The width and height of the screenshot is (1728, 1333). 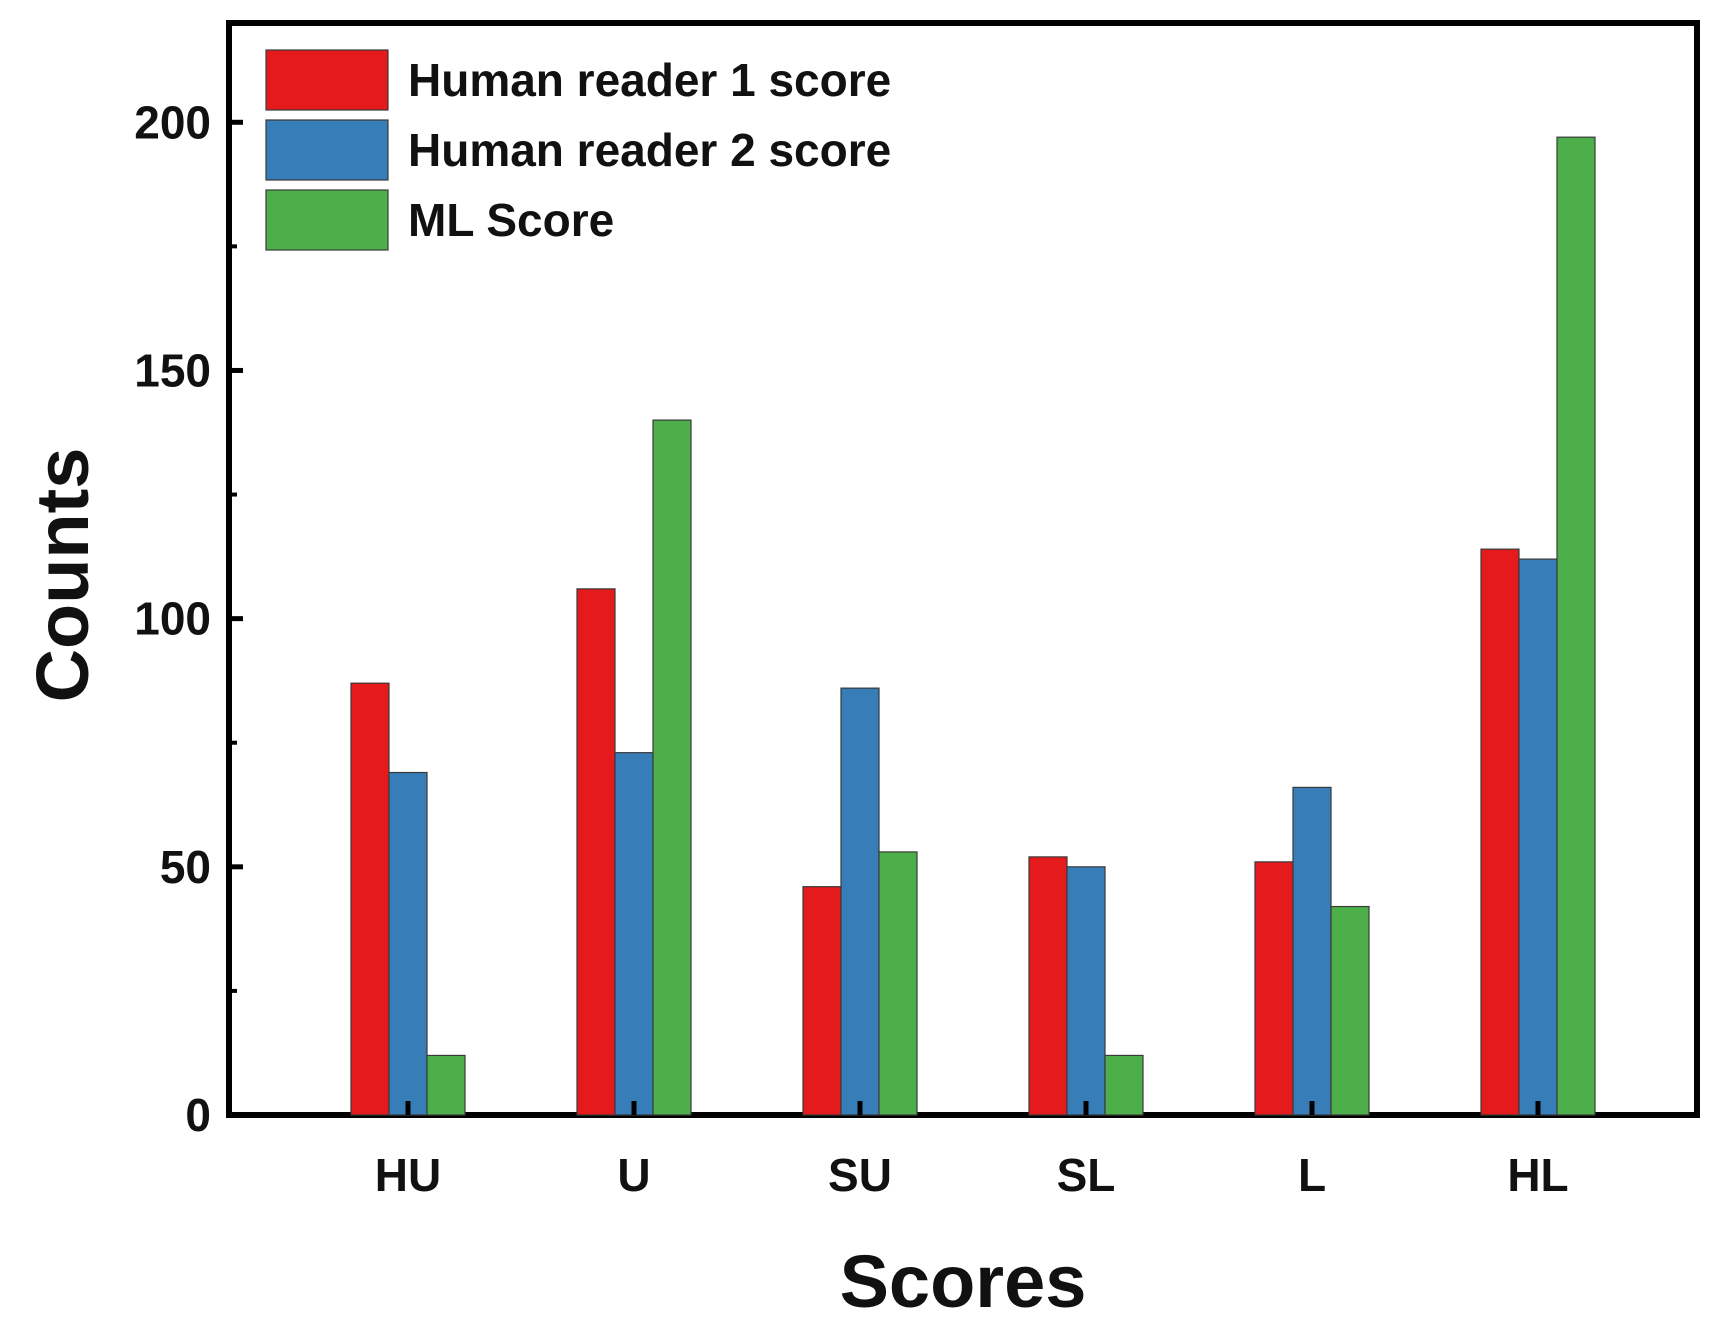 I want to click on x-axis-title: Scores, so click(x=963, y=1281).